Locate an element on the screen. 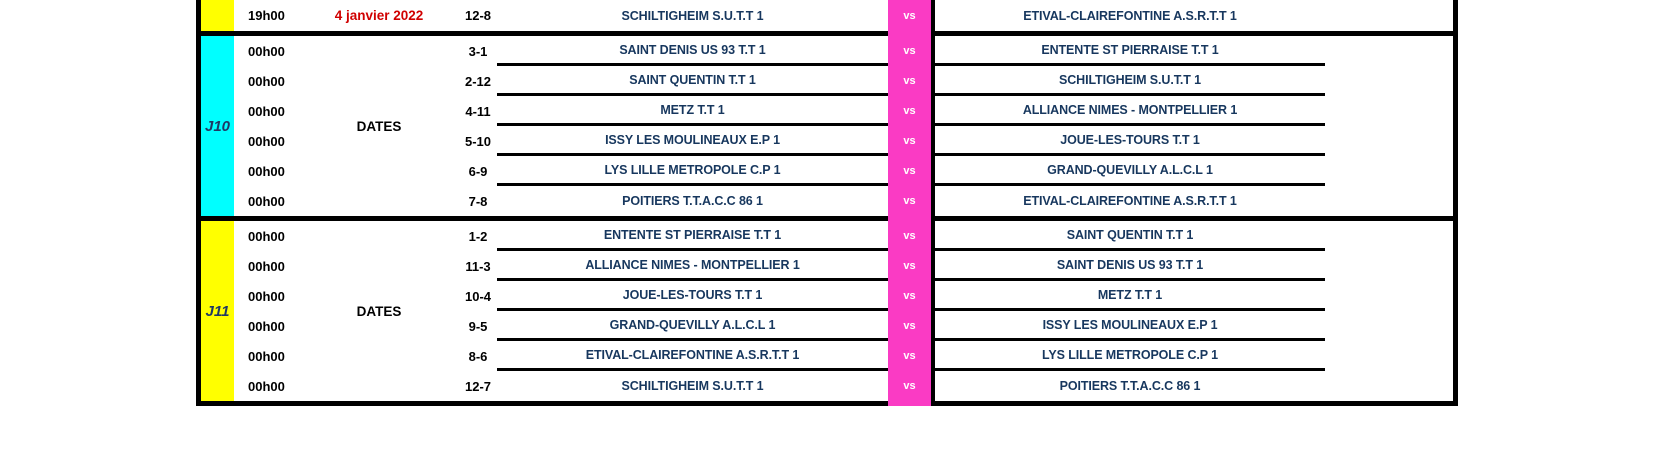 This screenshot has height=462, width=1654. match-date: 4 janvier 2022 is located at coordinates (379, 15).